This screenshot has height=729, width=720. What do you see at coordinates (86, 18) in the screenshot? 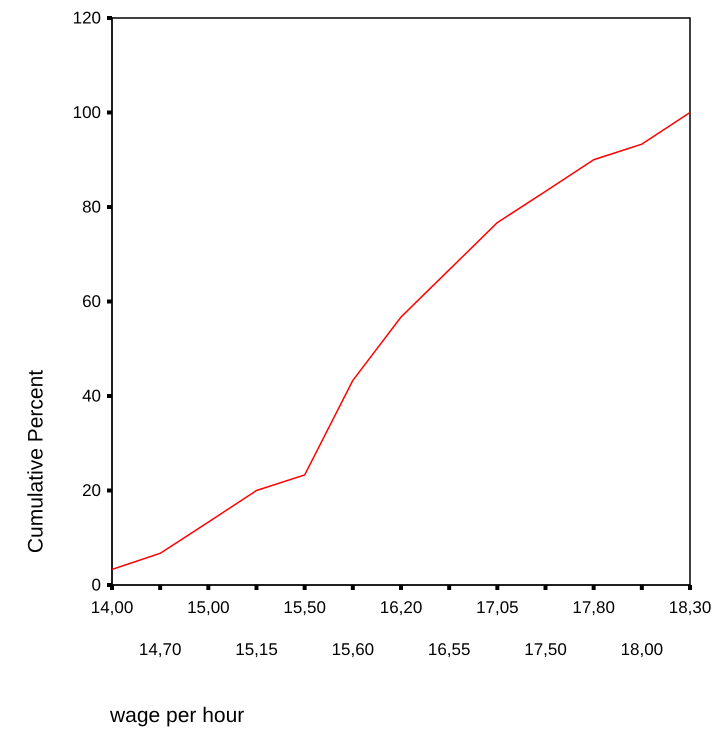
I see `y-tick-label: 120` at bounding box center [86, 18].